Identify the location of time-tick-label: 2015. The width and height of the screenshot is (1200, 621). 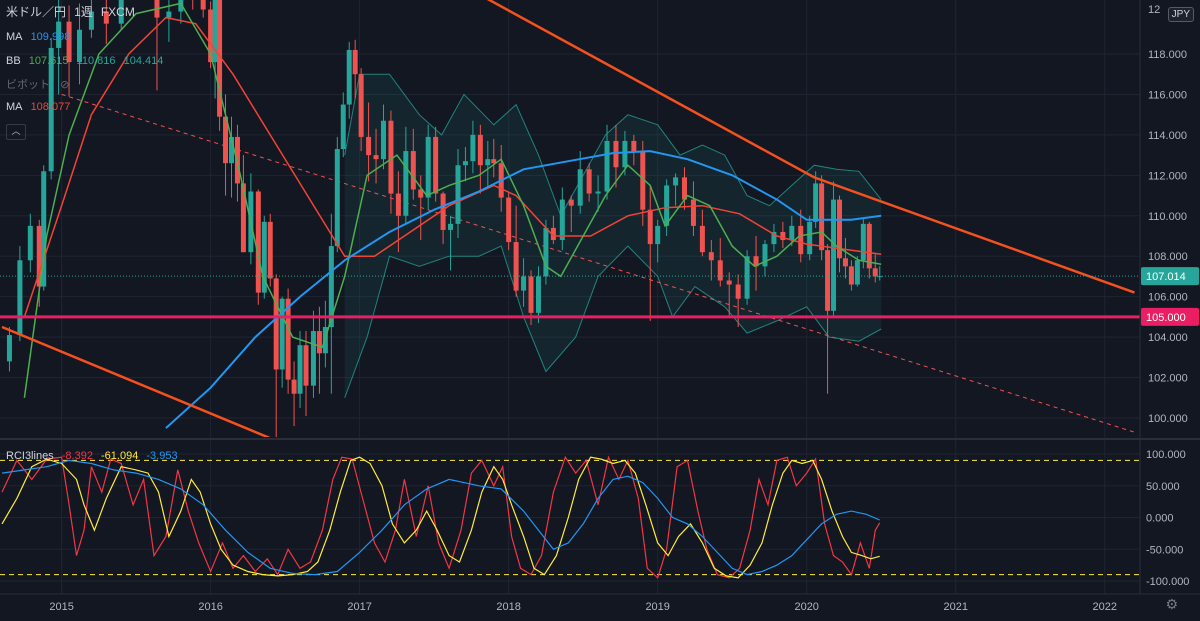
(61, 607).